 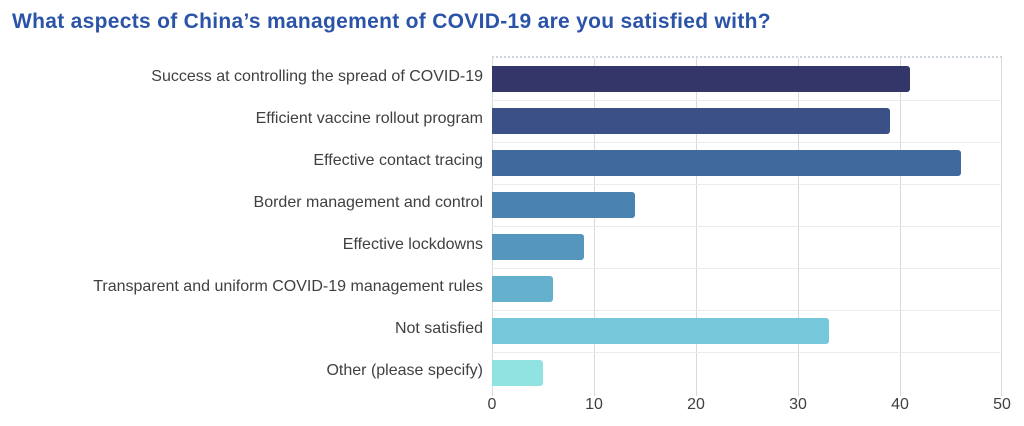 I want to click on x-tick-label: 40, so click(x=900, y=404).